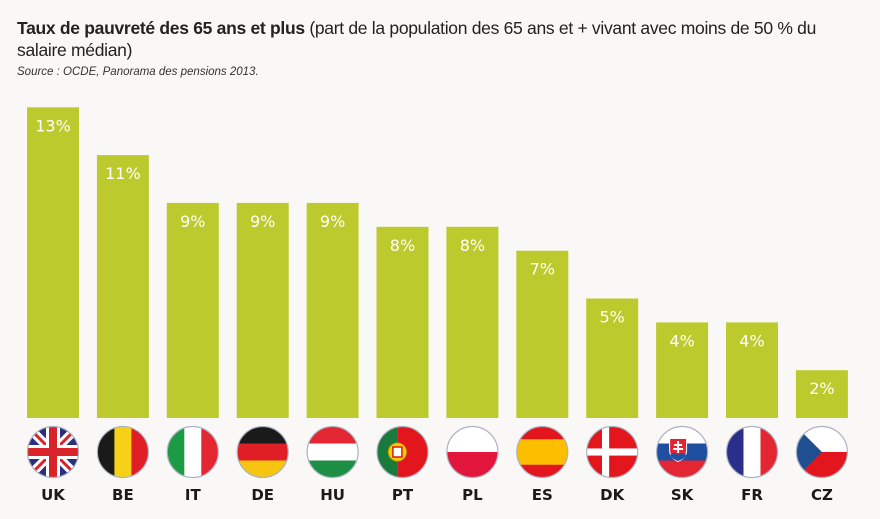 Image resolution: width=880 pixels, height=519 pixels. What do you see at coordinates (542, 269) in the screenshot?
I see `value-label-es: 7%` at bounding box center [542, 269].